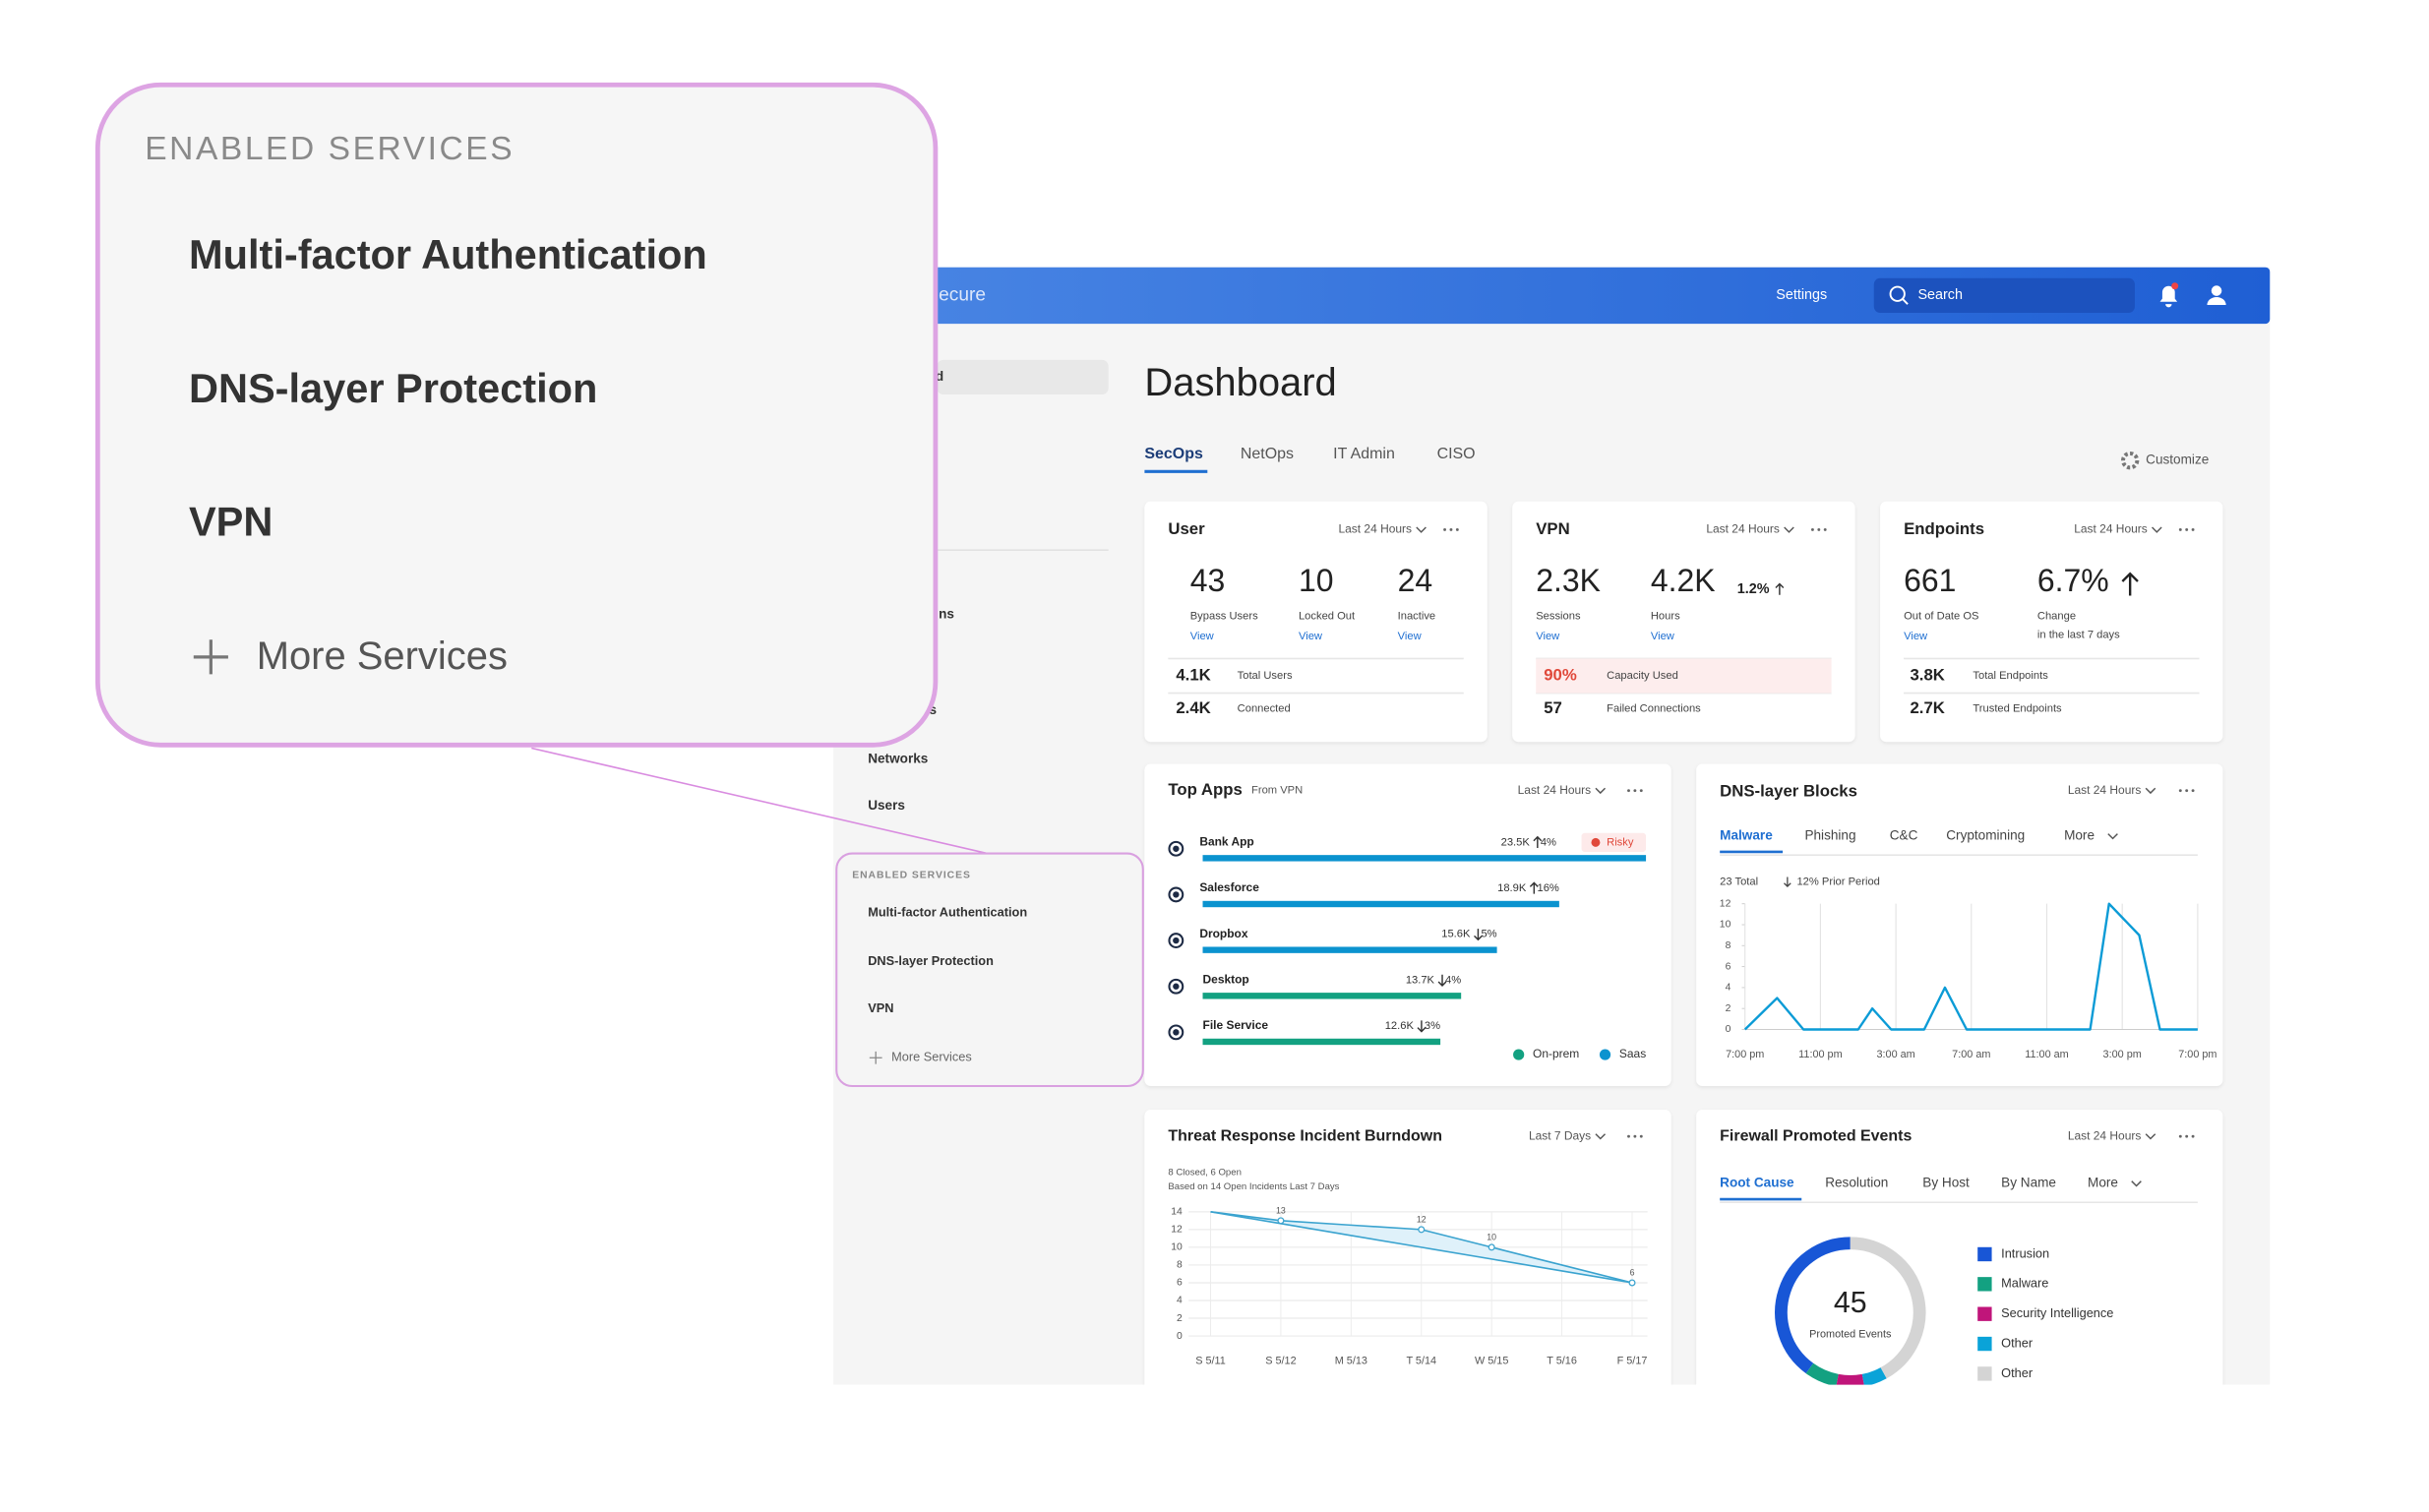 The height and width of the screenshot is (1512, 2429). I want to click on bell-icon, so click(2168, 296).